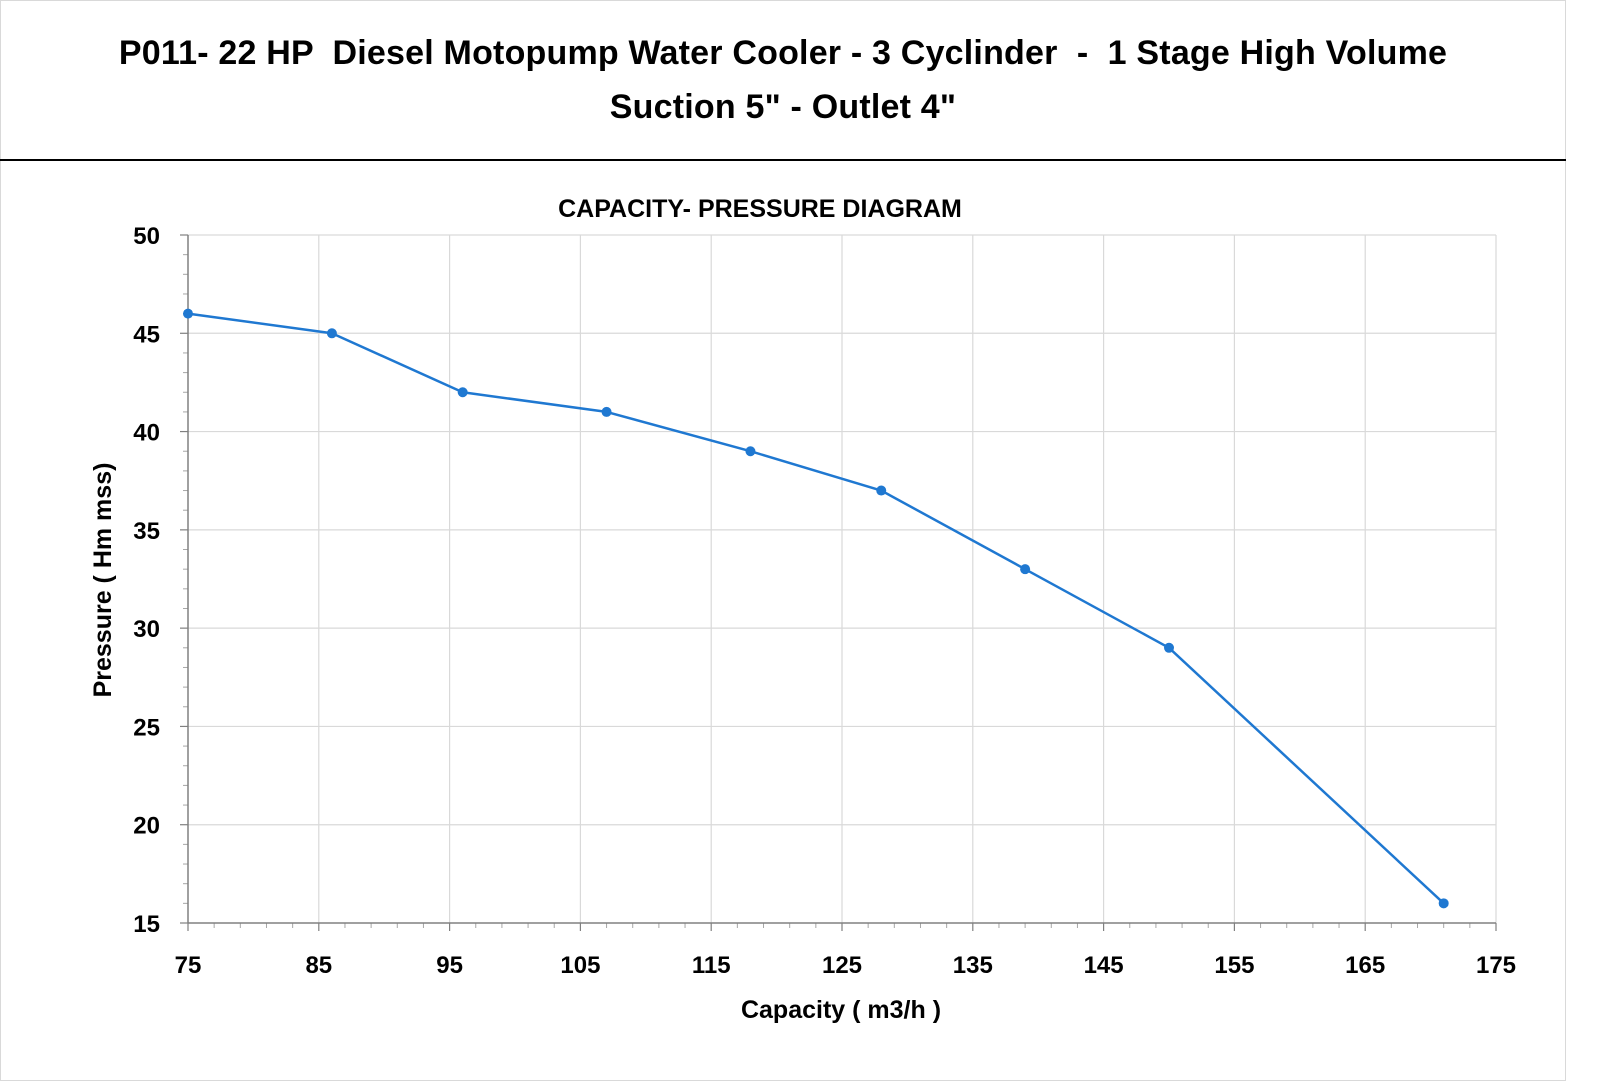 This screenshot has height=1083, width=1598. Describe the element at coordinates (842, 965) in the screenshot. I see `x-tick-label: 125` at that location.